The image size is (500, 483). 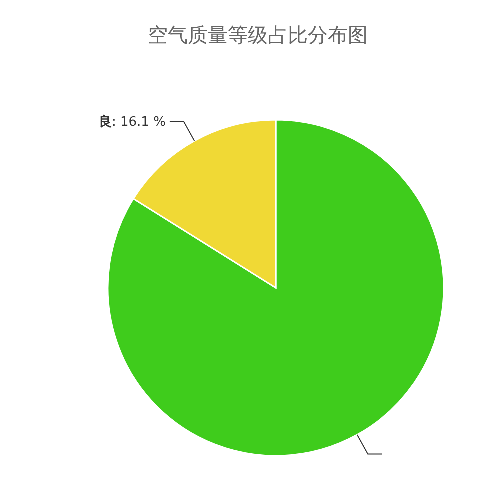 I want to click on slice-label: 良, so click(x=105, y=122).